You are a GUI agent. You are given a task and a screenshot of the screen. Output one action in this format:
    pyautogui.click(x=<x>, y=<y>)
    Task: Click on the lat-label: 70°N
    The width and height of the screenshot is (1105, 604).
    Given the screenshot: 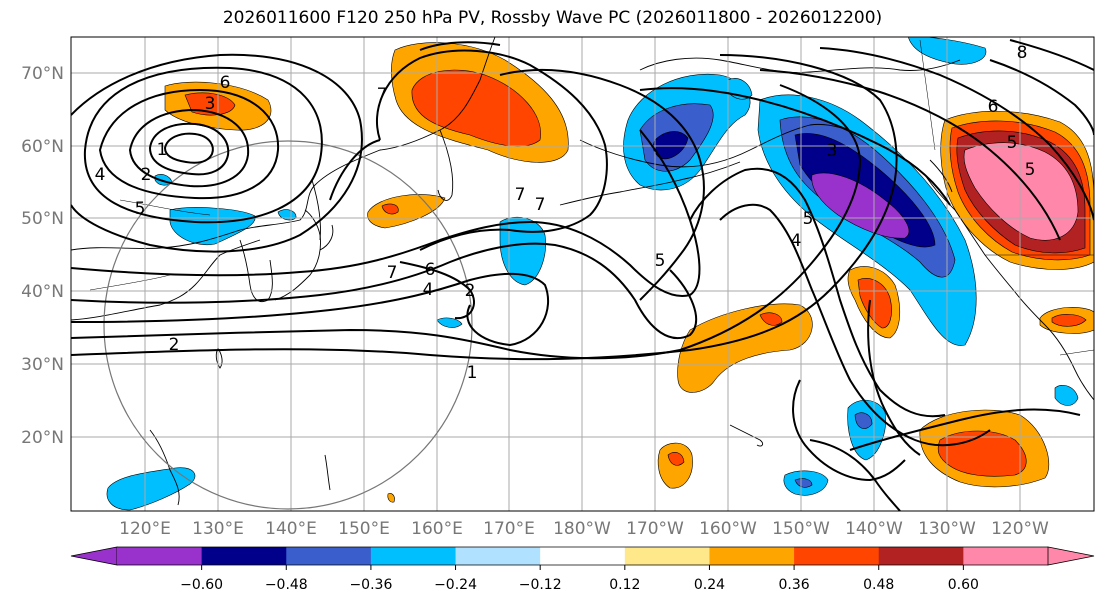 What is the action you would take?
    pyautogui.click(x=42, y=74)
    